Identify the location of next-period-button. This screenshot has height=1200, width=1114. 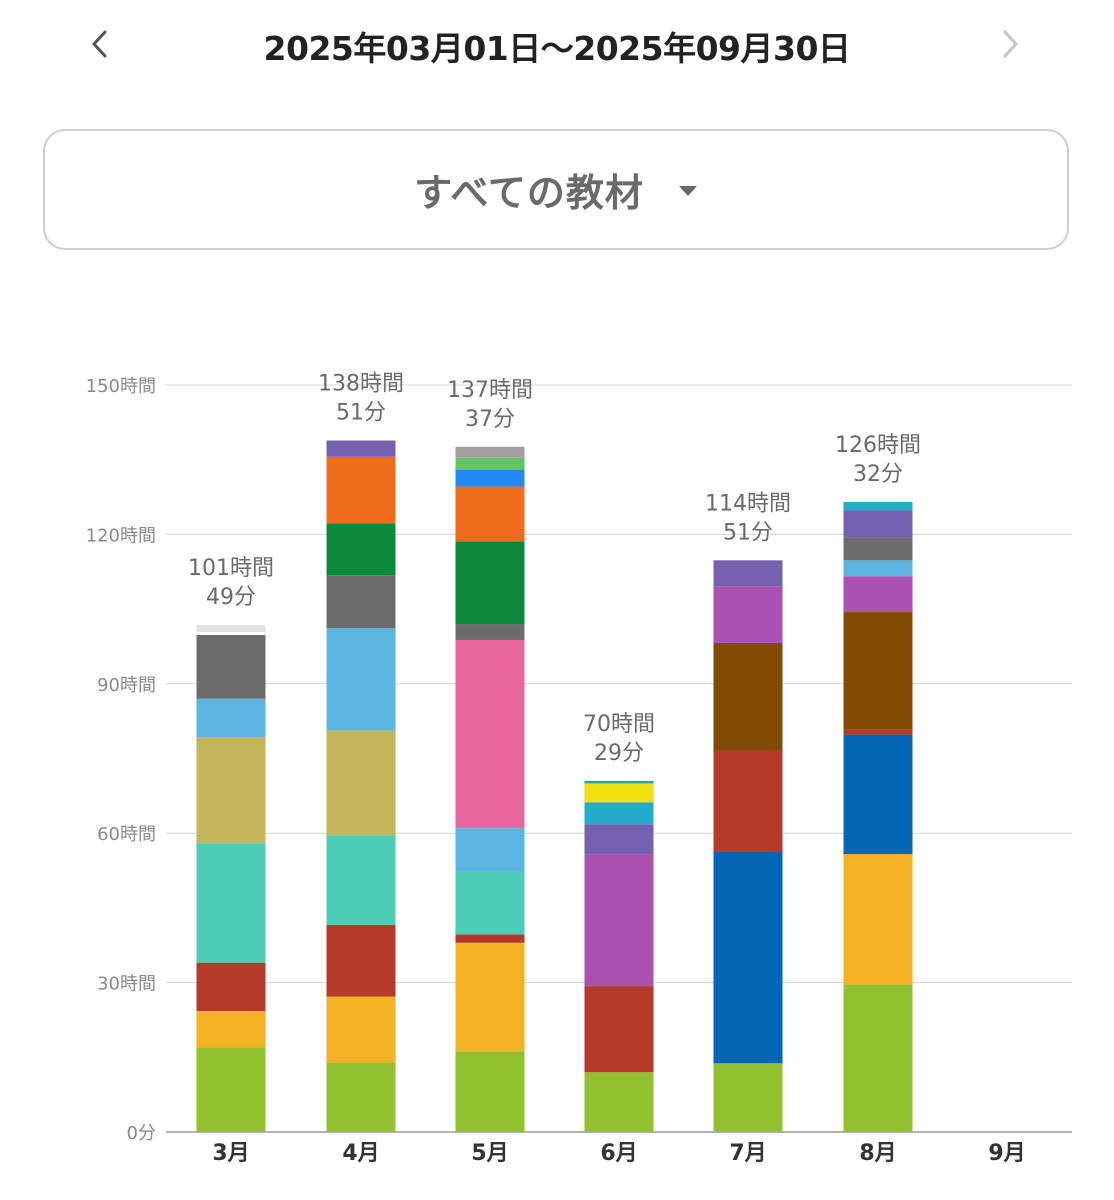
(1010, 44).